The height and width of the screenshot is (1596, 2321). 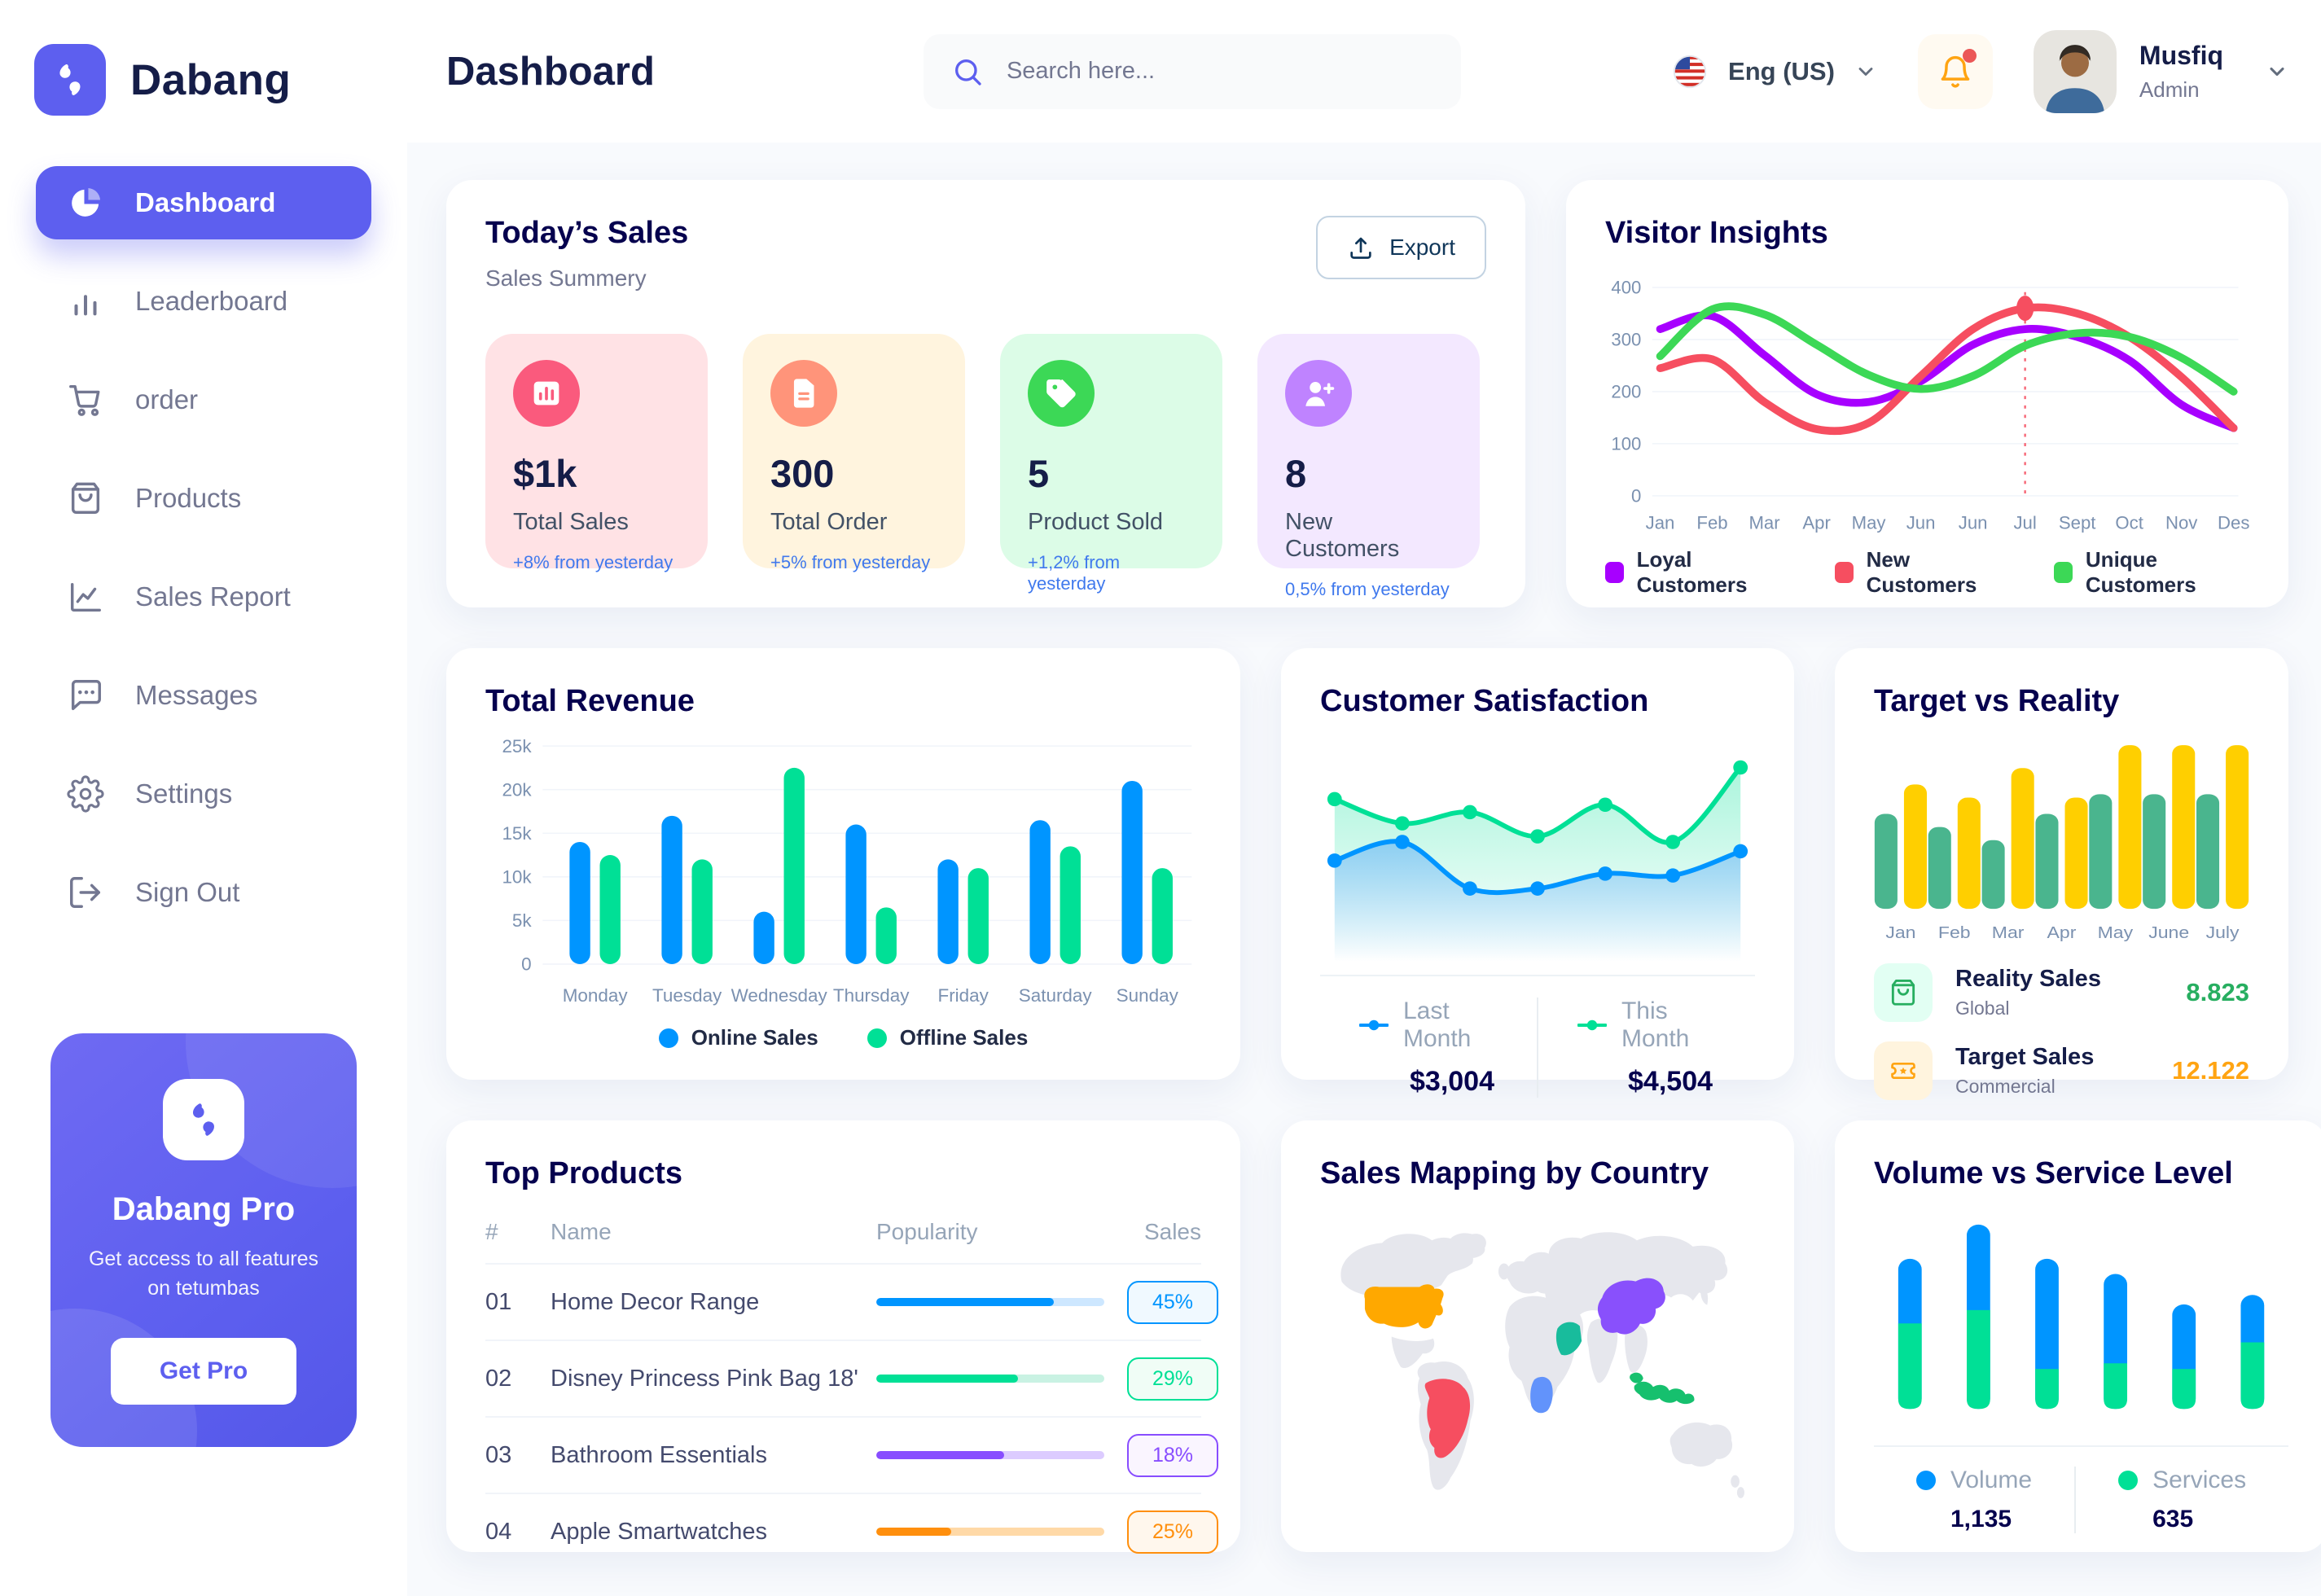 I want to click on greenland-shape, so click(x=1466, y=1246).